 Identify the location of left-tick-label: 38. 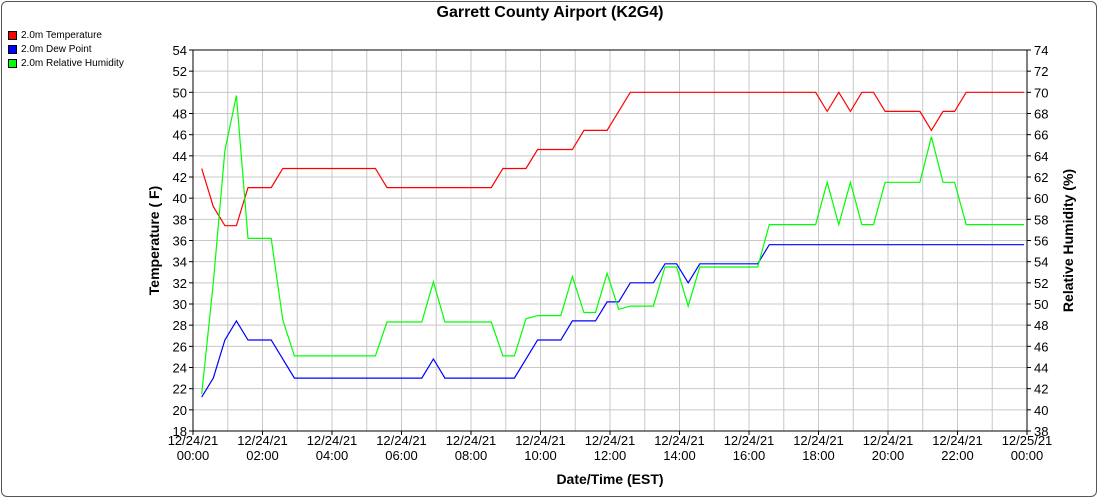
(180, 219).